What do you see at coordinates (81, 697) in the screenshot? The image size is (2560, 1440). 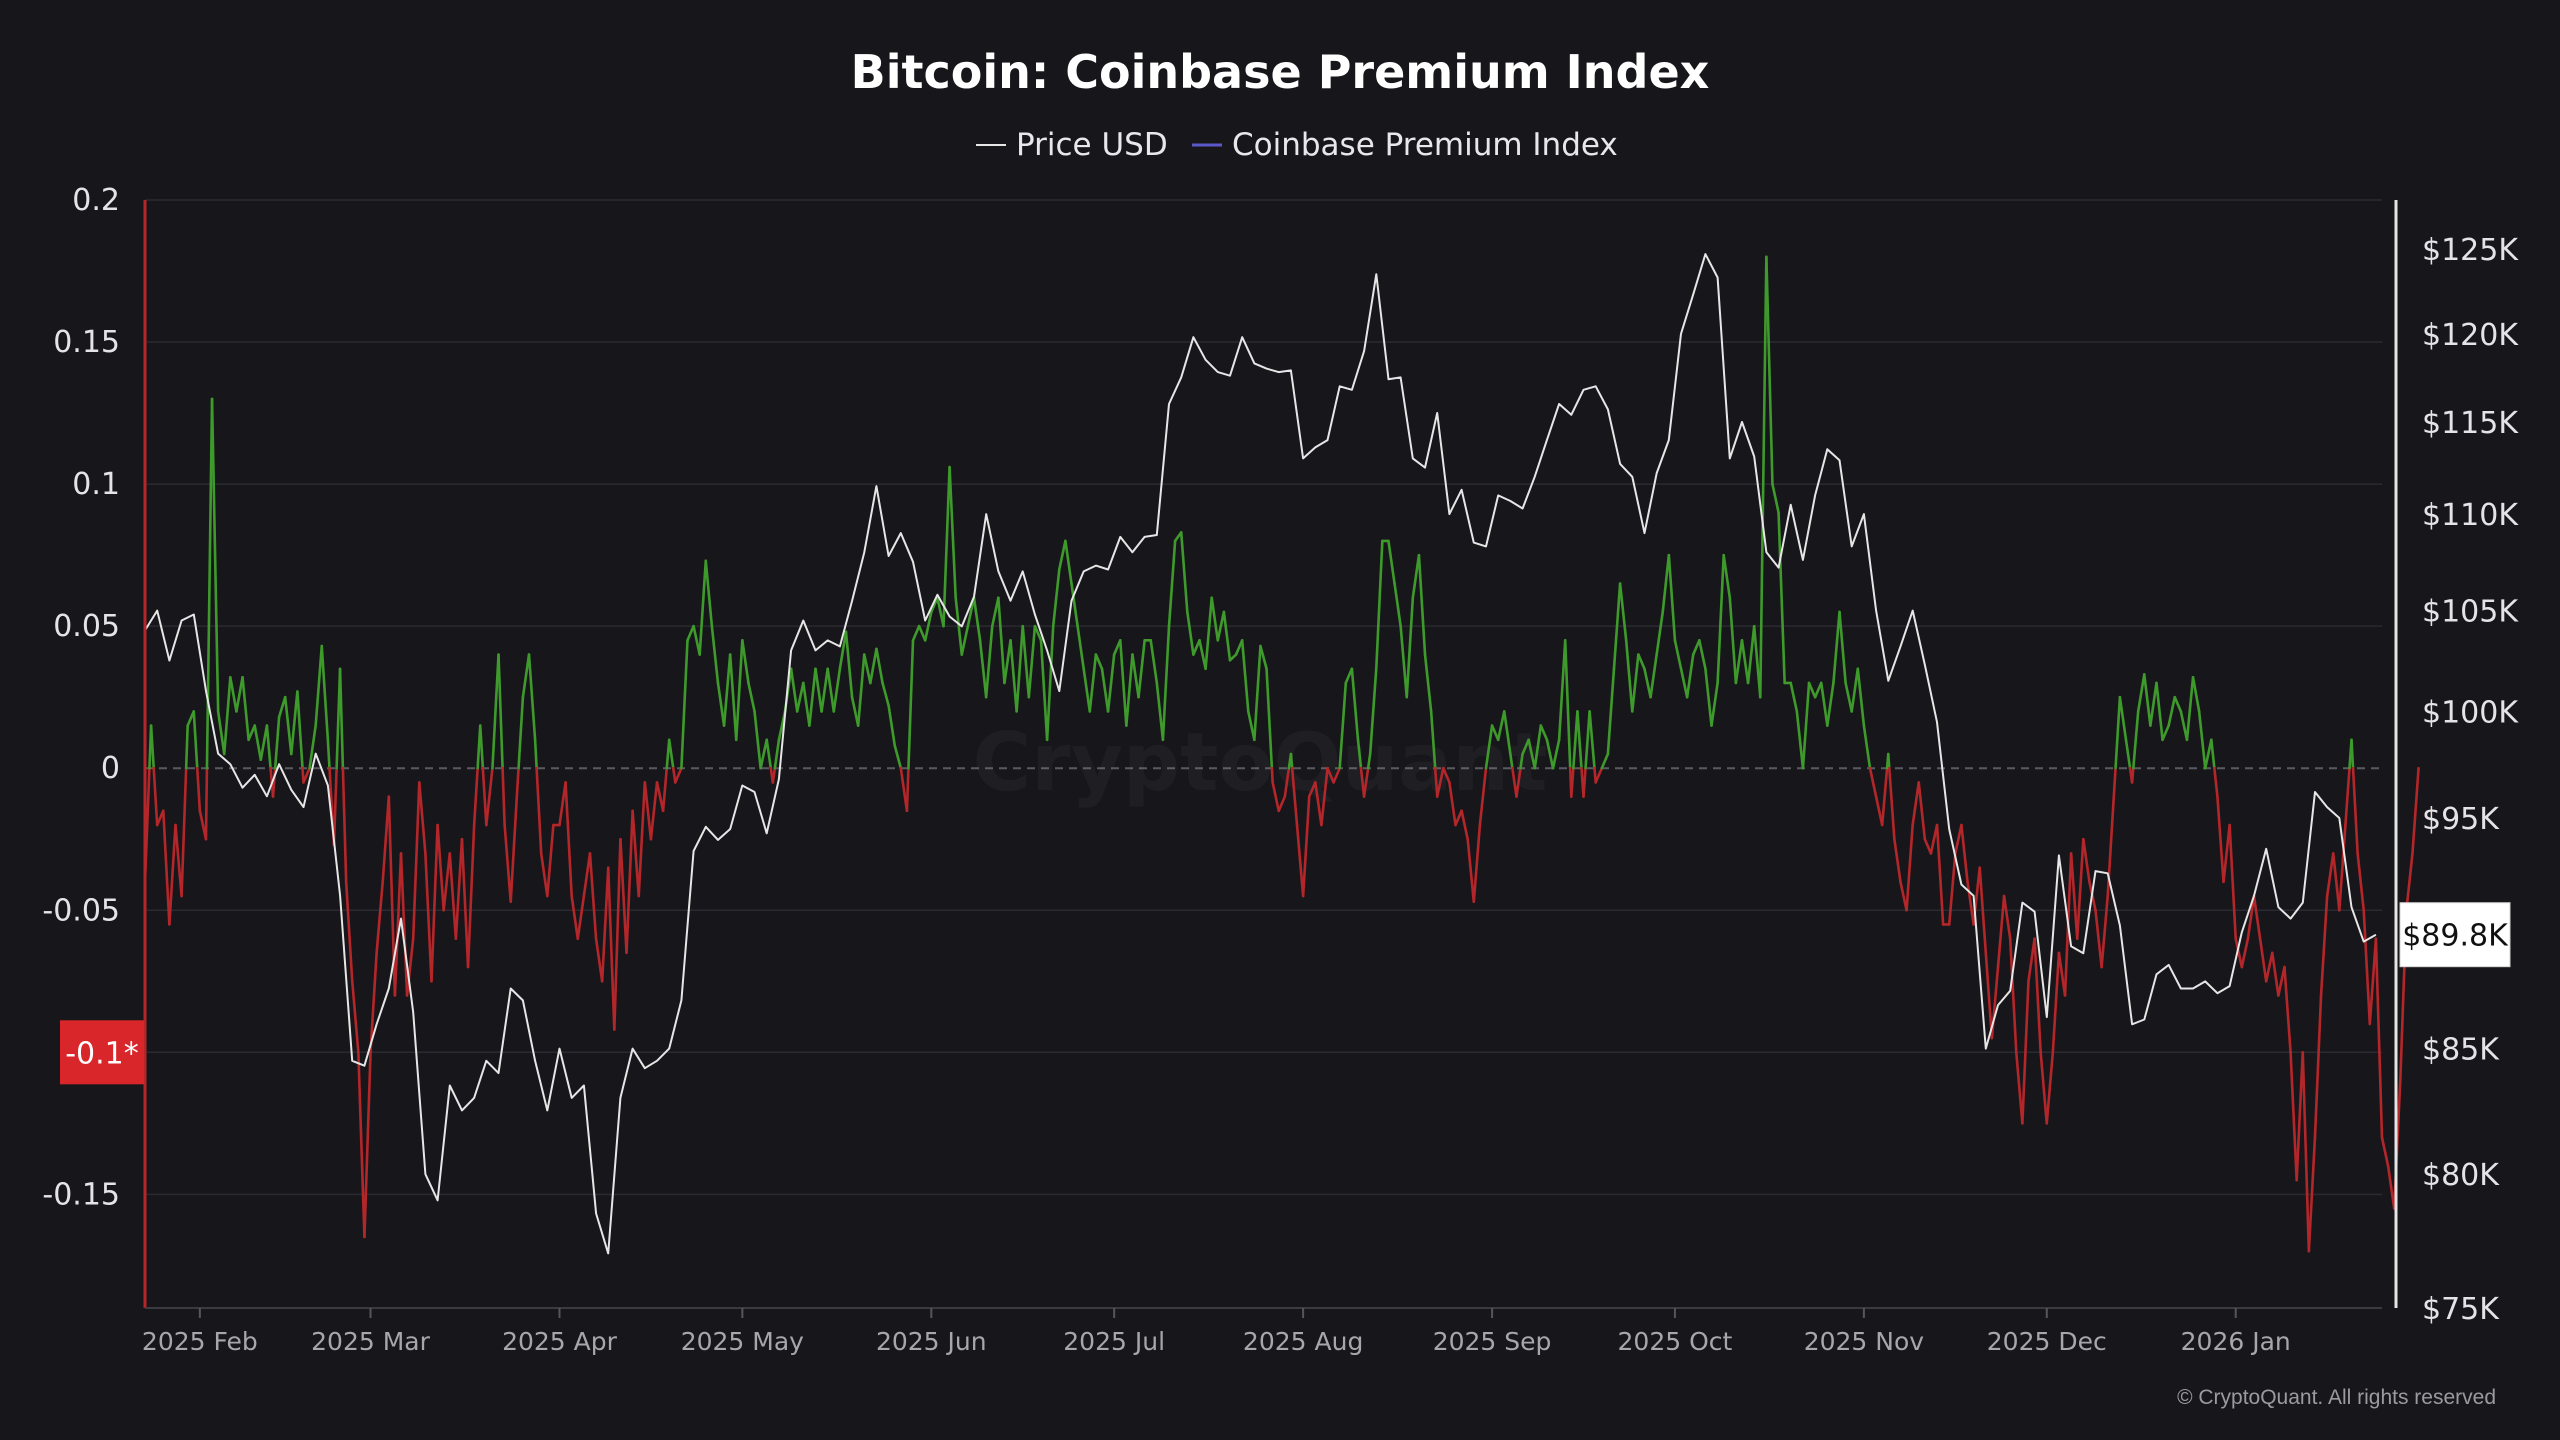 I see `left-axis-ticks: 0.2 0.15 0.1 0.05 0 -0.05 -0.15` at bounding box center [81, 697].